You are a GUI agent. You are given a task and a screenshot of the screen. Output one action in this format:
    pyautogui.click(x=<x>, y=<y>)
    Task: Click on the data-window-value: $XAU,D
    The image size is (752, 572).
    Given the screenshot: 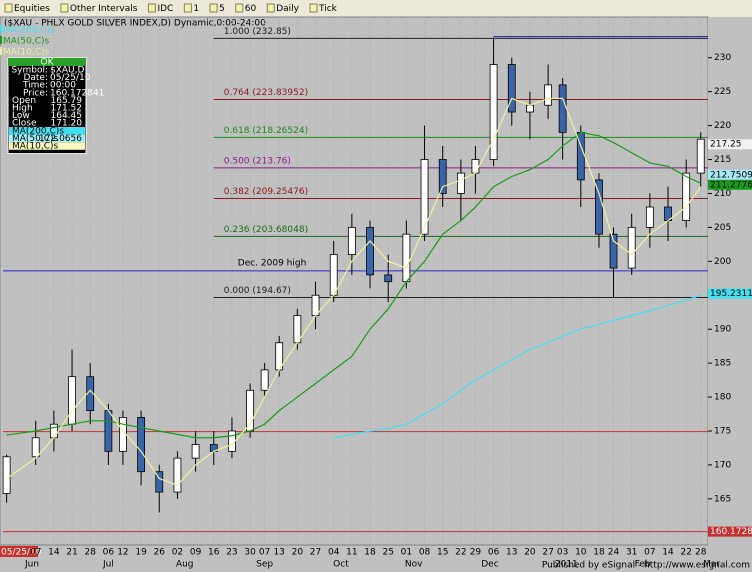 What is the action you would take?
    pyautogui.click(x=67, y=71)
    